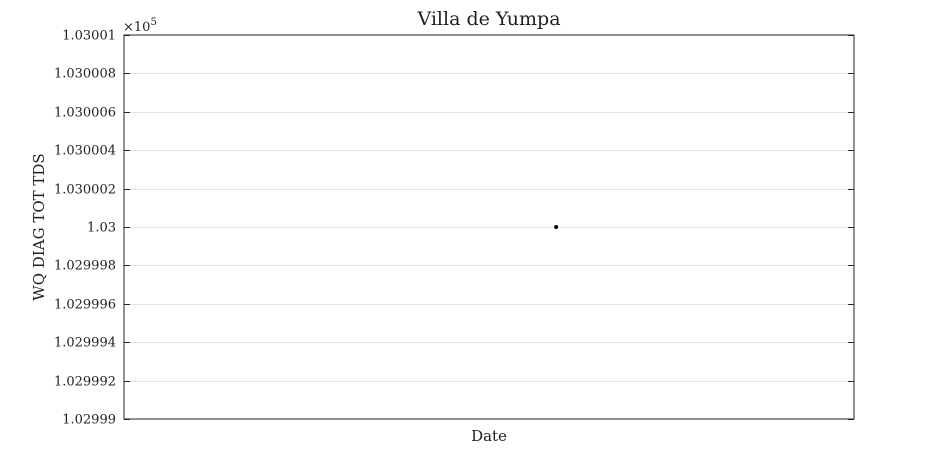 The height and width of the screenshot is (472, 945). I want to click on chart-title: Villa de Yumpa, so click(488, 19).